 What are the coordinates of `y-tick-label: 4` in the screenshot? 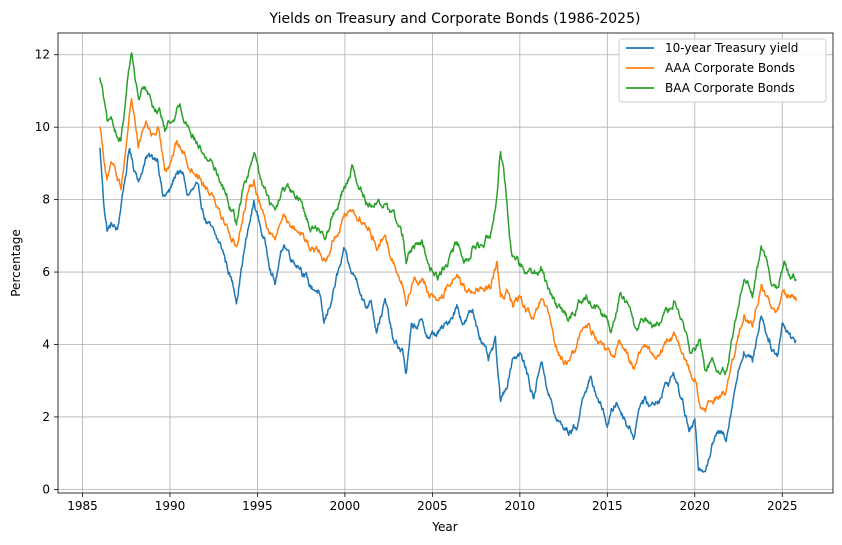 It's located at (46, 344).